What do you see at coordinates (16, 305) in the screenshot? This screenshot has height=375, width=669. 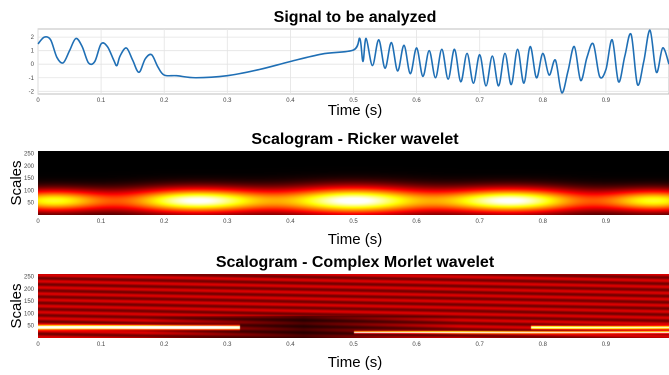 I see `morlet-y-axis-label: Scales` at bounding box center [16, 305].